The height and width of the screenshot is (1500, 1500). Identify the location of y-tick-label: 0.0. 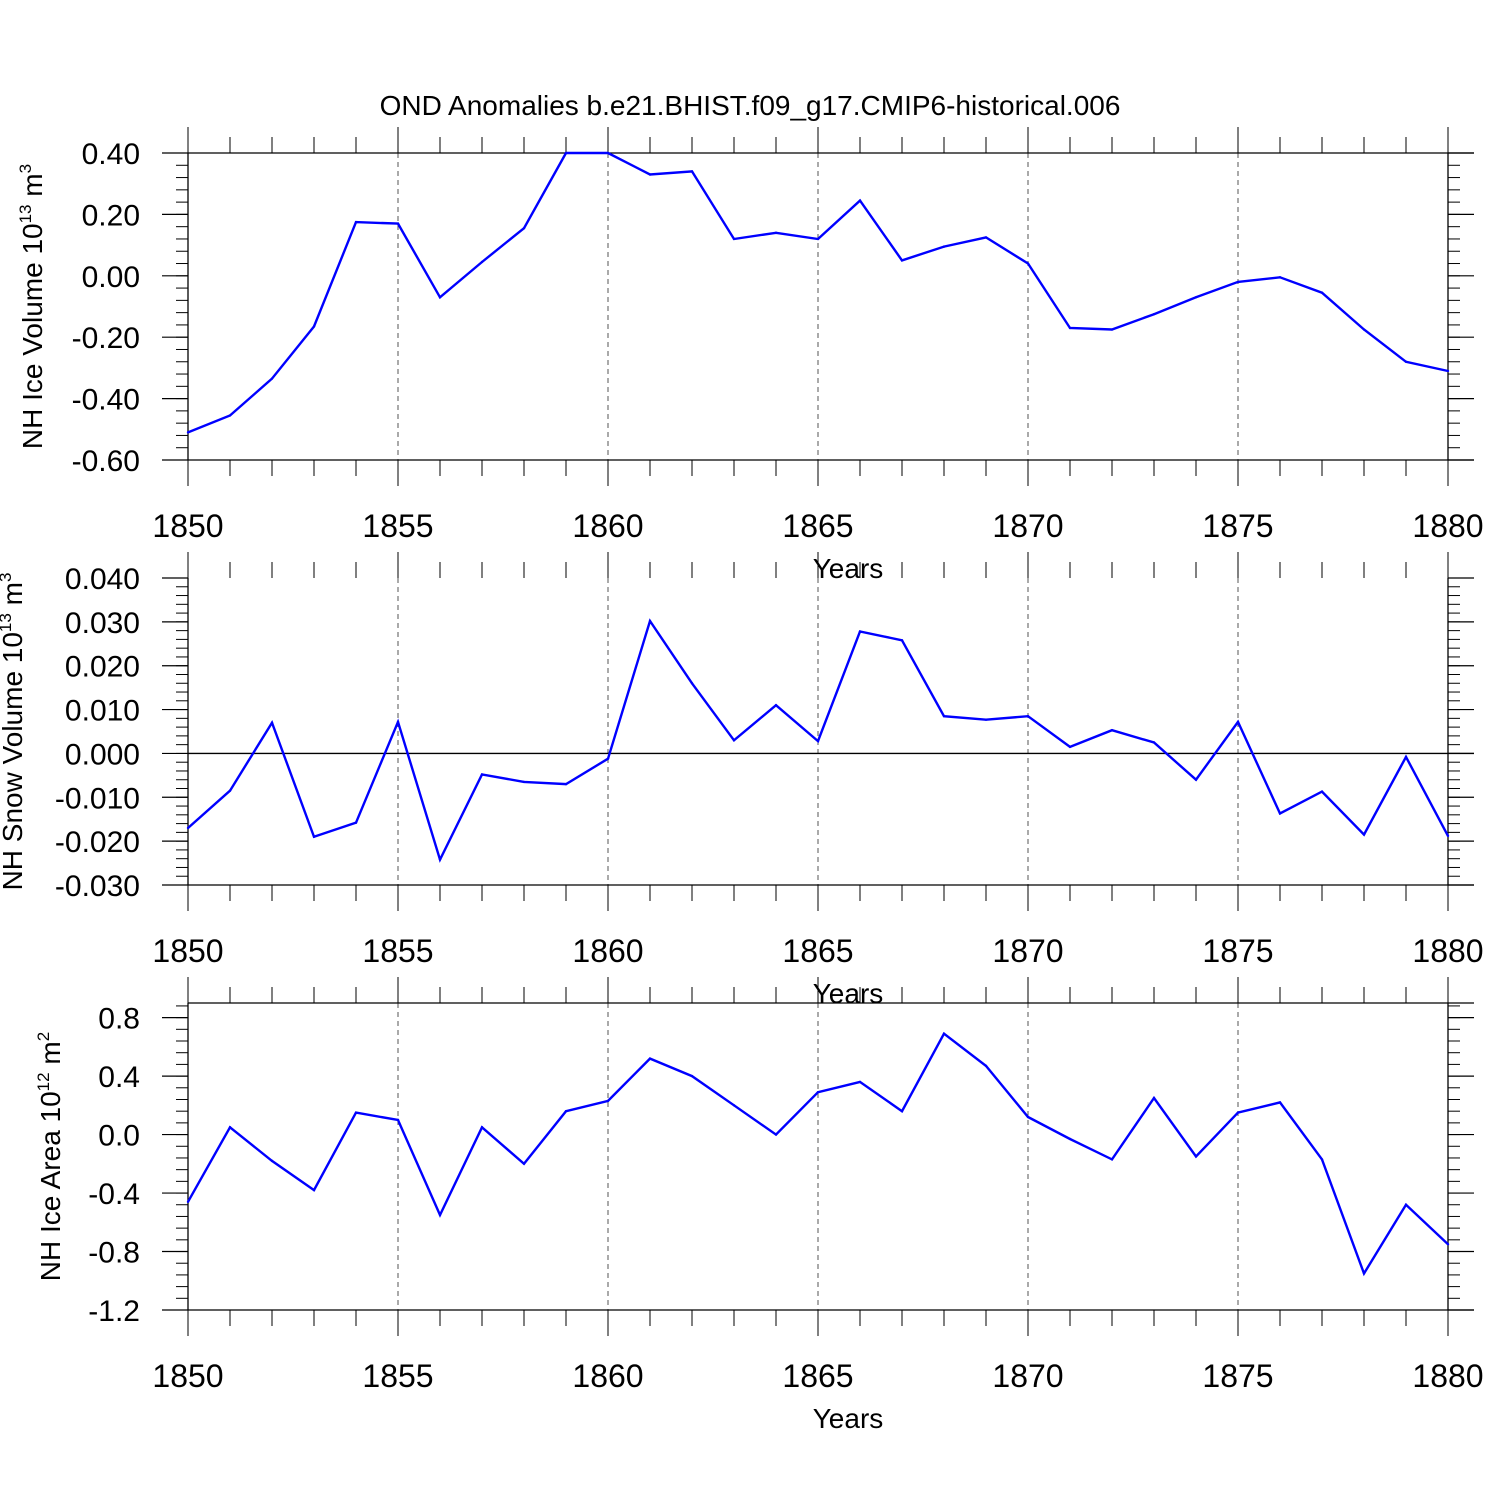
(119, 1136).